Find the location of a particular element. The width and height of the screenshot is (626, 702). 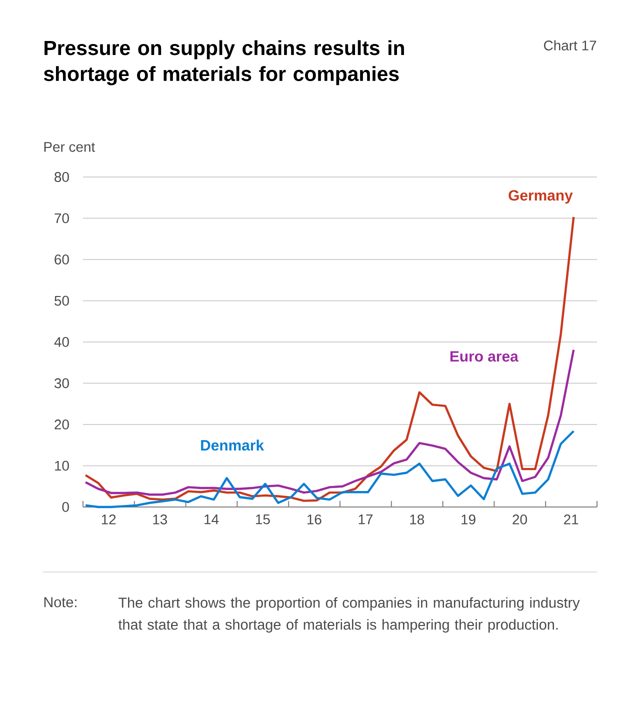

x-tick-label: 14 is located at coordinates (211, 519).